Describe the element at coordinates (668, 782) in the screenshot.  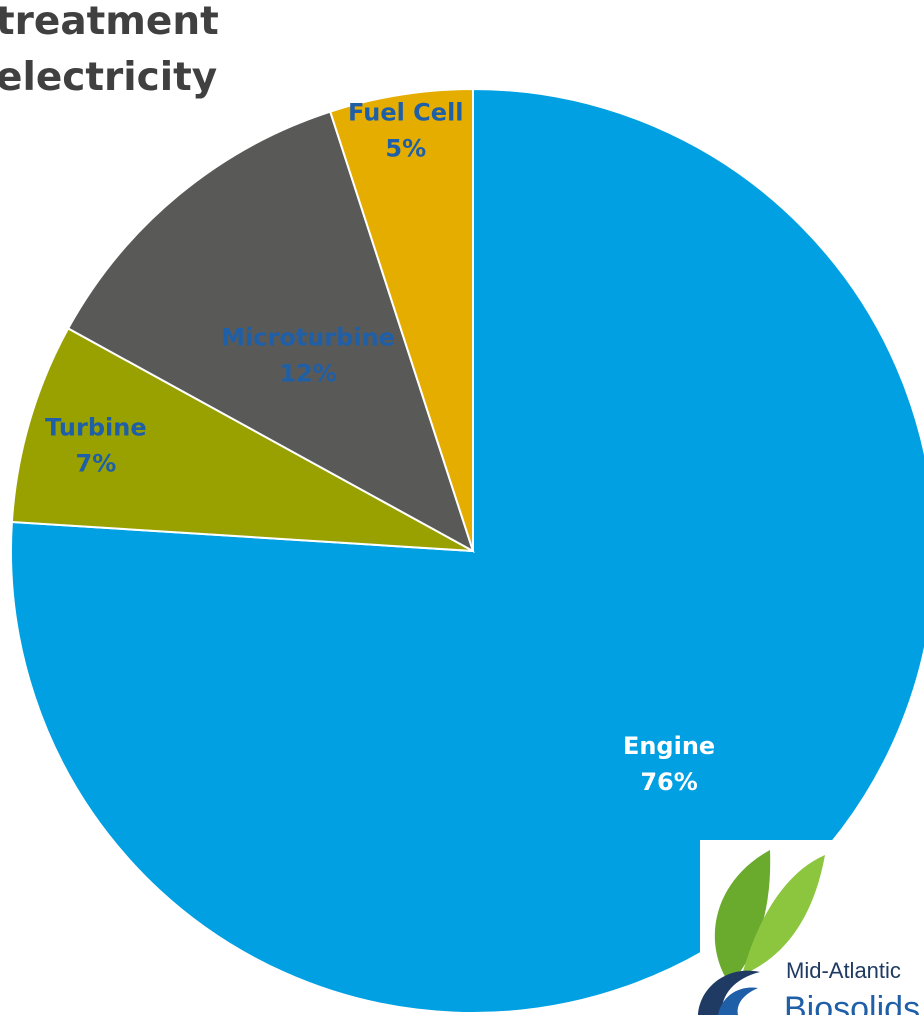
I see `slice-percent-engine: 76%` at that location.